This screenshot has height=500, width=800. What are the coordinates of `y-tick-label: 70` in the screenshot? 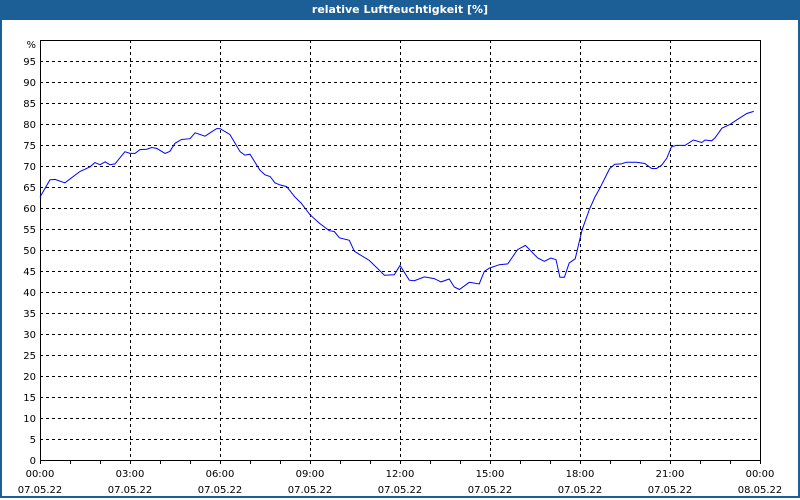 It's located at (29, 167).